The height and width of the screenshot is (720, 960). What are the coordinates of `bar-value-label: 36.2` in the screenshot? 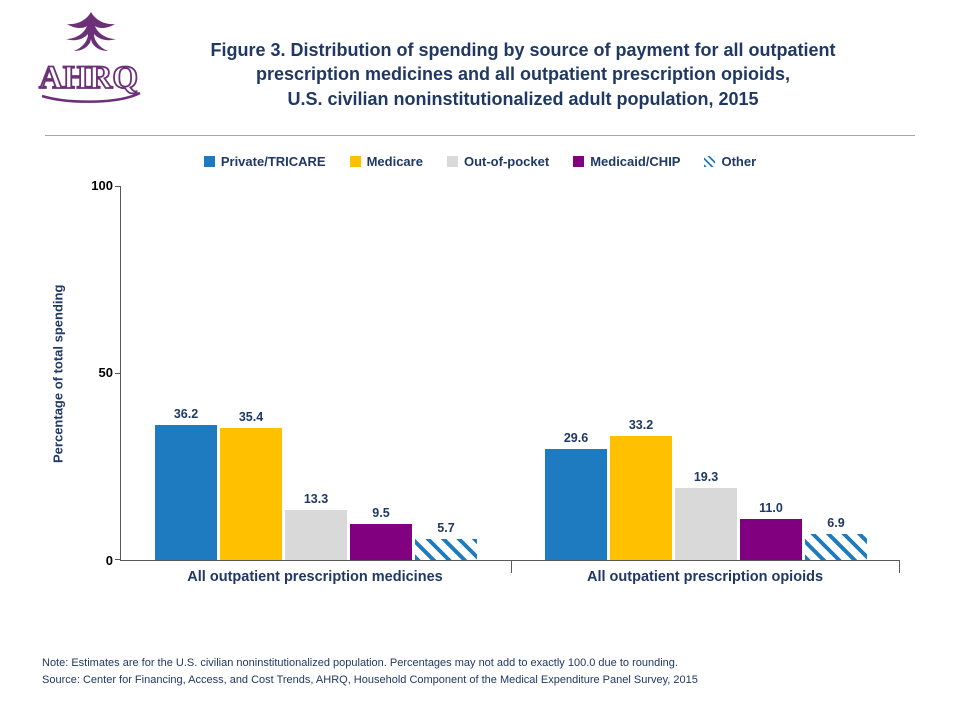 It's located at (186, 413).